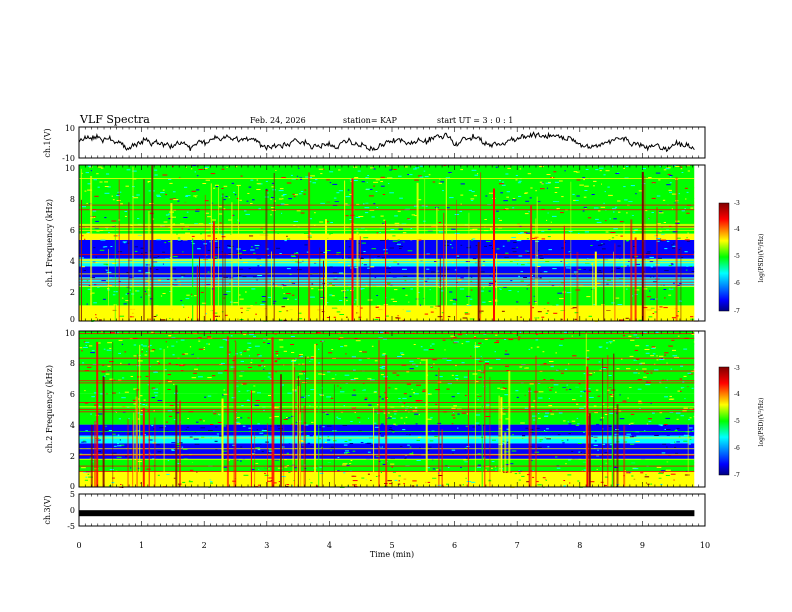  What do you see at coordinates (374, 510) in the screenshot?
I see `ch3-waveform-panel: 5 0 -5 ch.3(V)` at bounding box center [374, 510].